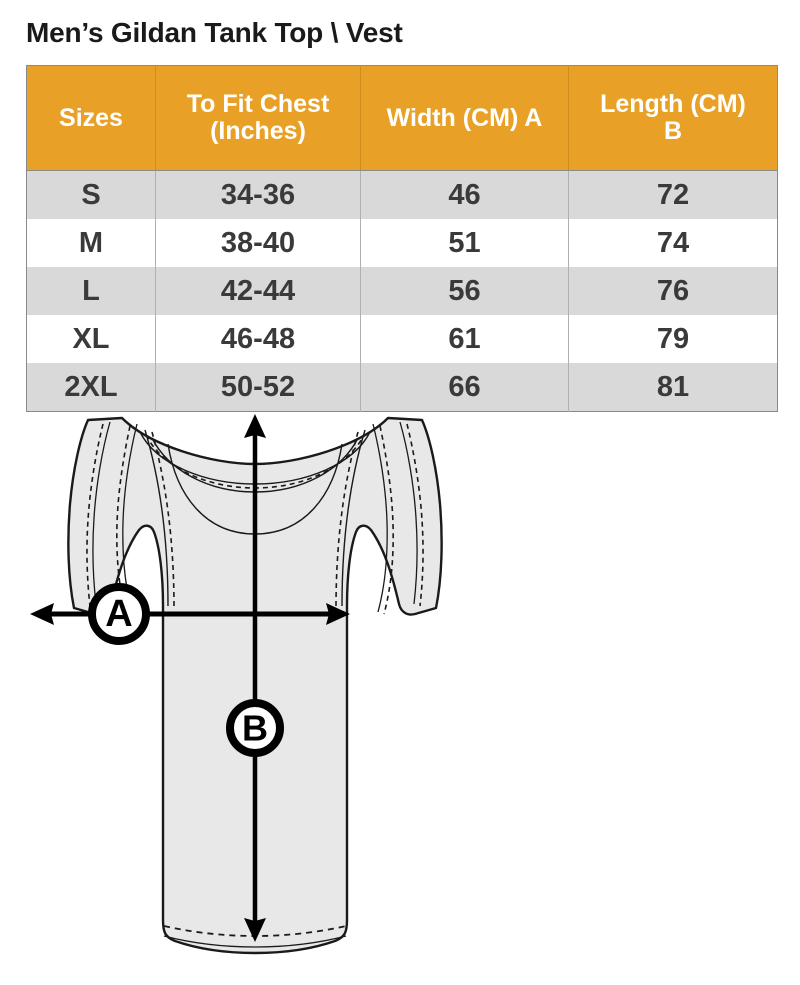 The height and width of the screenshot is (985, 800). What do you see at coordinates (464, 339) in the screenshot?
I see `cell-width: 61` at bounding box center [464, 339].